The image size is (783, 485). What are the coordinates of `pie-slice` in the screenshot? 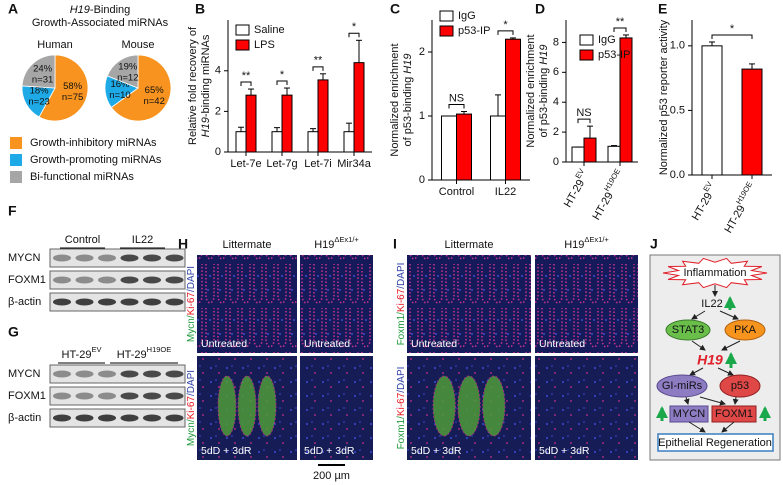 It's located at (38, 71).